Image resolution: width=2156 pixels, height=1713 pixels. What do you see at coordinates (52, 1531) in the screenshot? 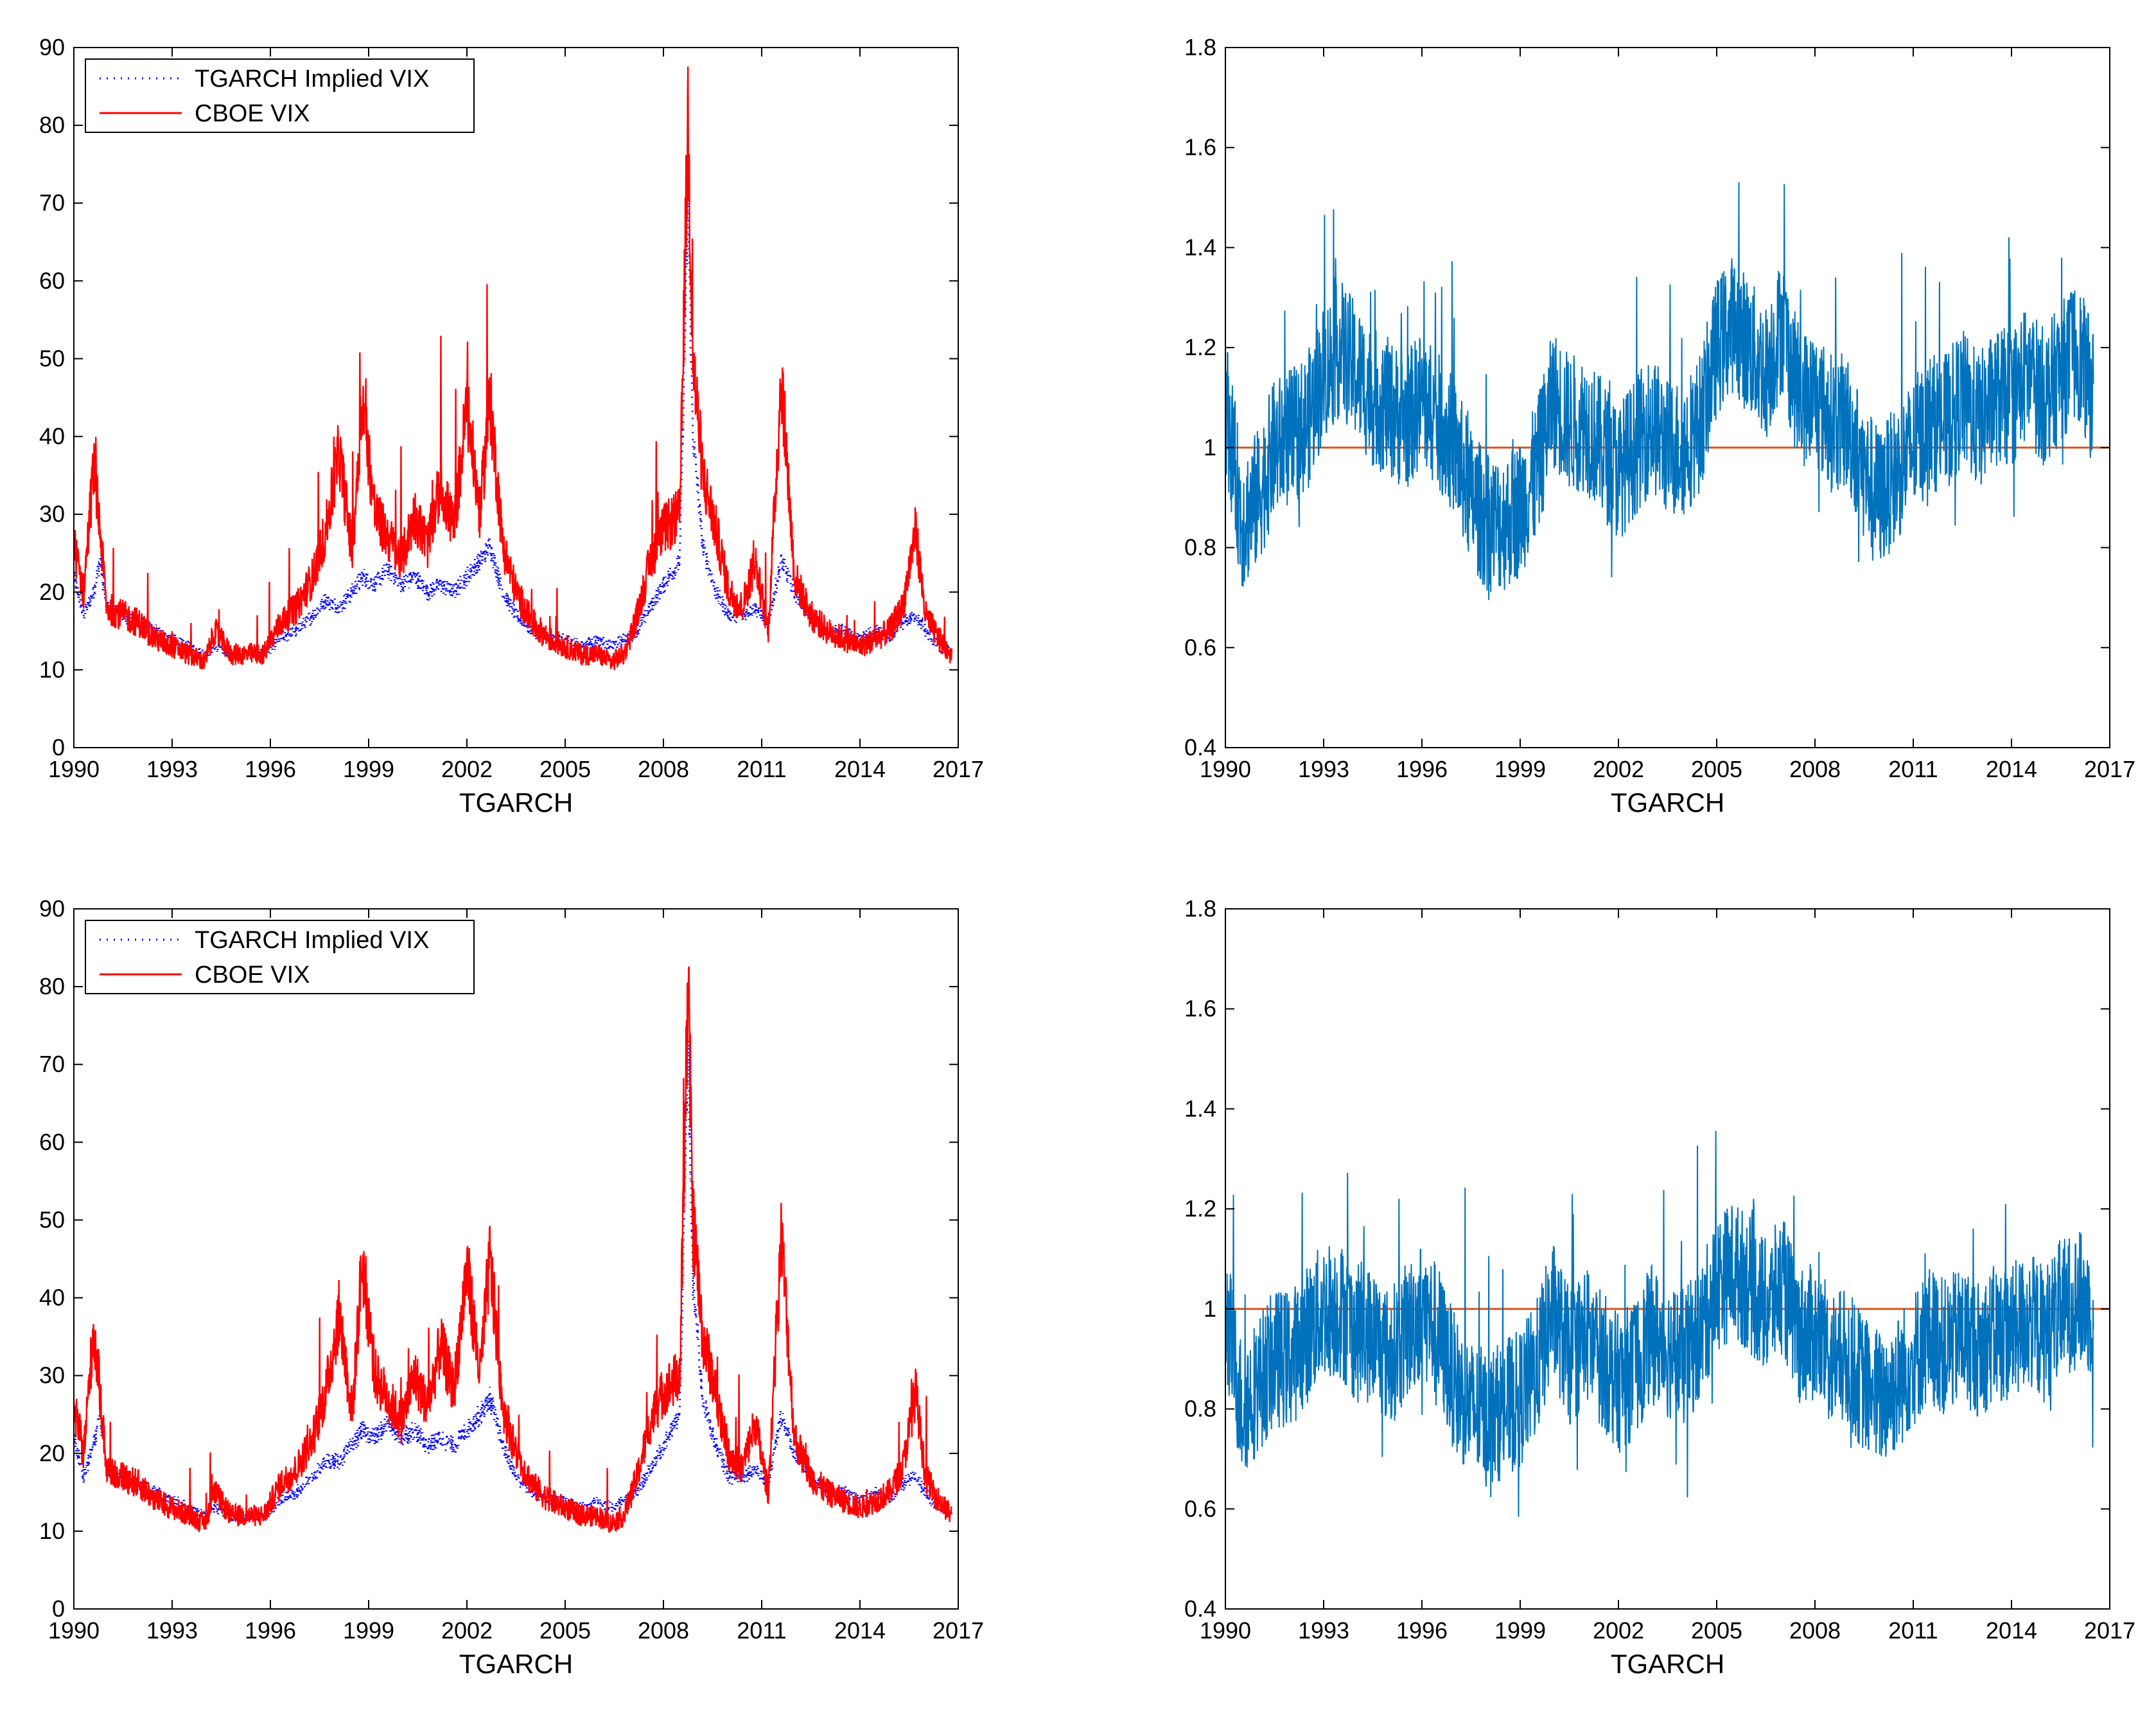
I see `y-tick-label: 10` at bounding box center [52, 1531].